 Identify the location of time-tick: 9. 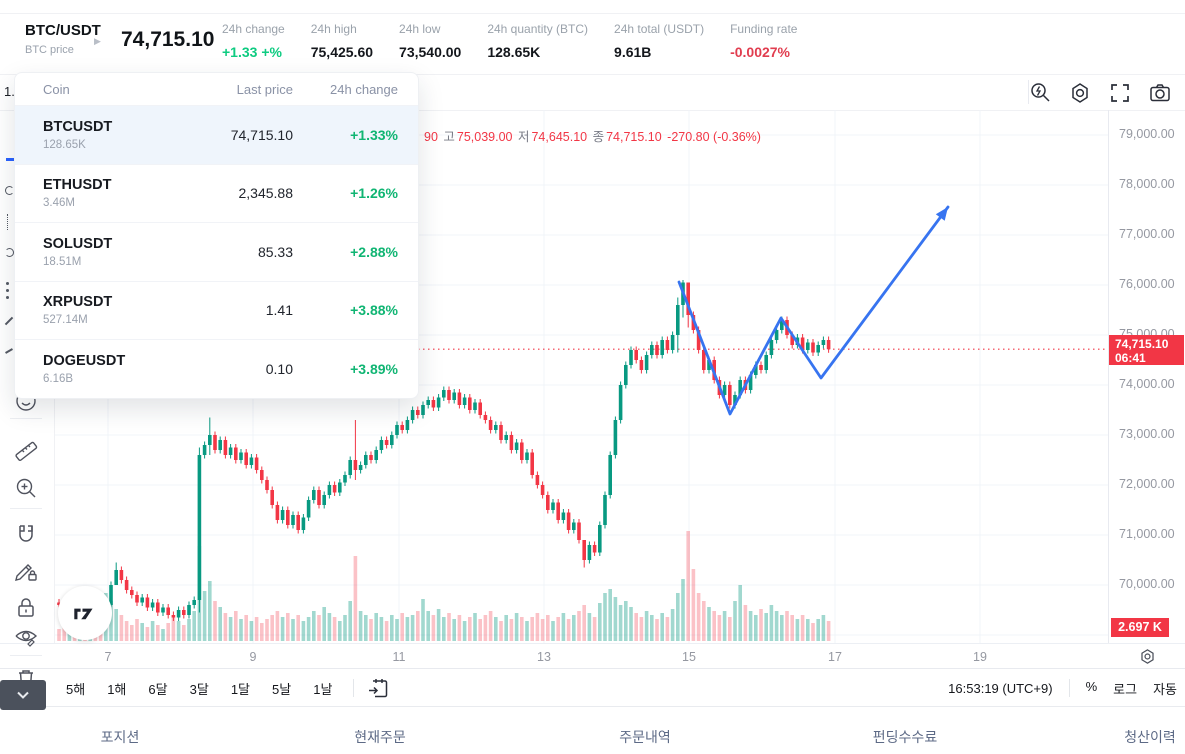
(253, 657).